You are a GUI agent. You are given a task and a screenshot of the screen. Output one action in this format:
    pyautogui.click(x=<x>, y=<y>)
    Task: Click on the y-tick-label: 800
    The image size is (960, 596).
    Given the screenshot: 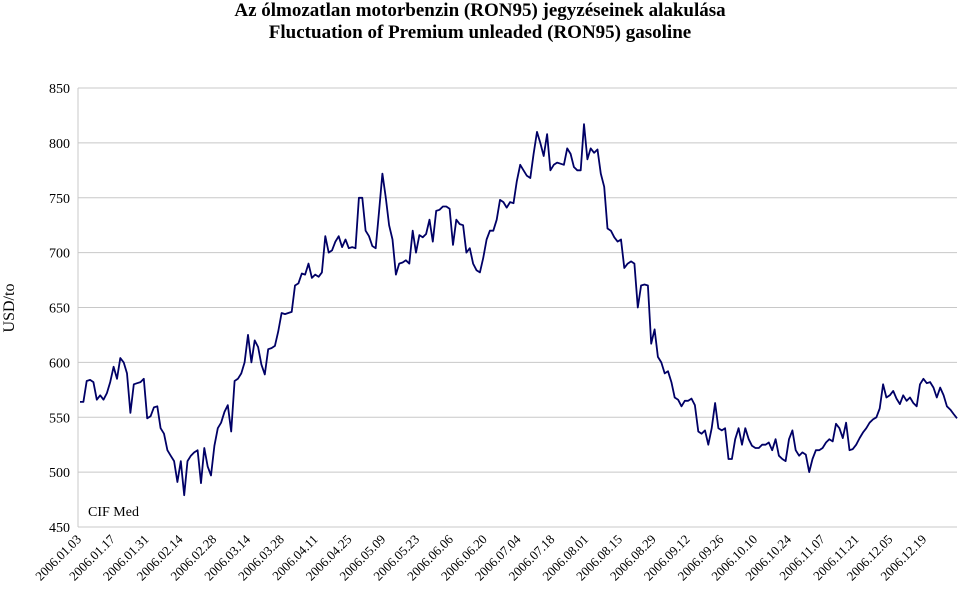 What is the action you would take?
    pyautogui.click(x=59, y=144)
    